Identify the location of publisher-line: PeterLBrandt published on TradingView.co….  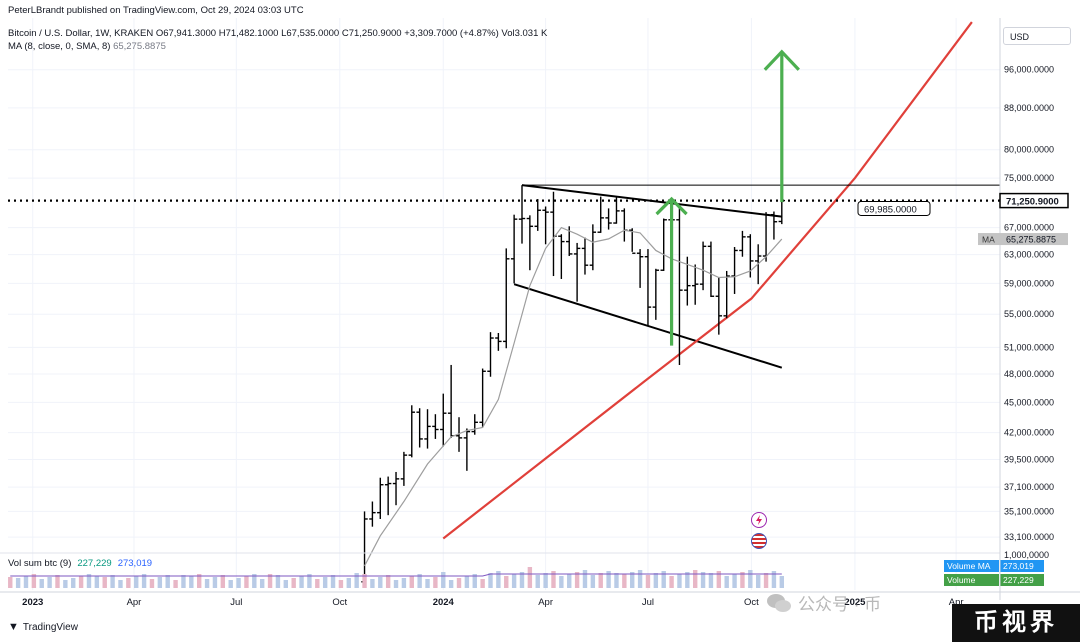
(156, 10).